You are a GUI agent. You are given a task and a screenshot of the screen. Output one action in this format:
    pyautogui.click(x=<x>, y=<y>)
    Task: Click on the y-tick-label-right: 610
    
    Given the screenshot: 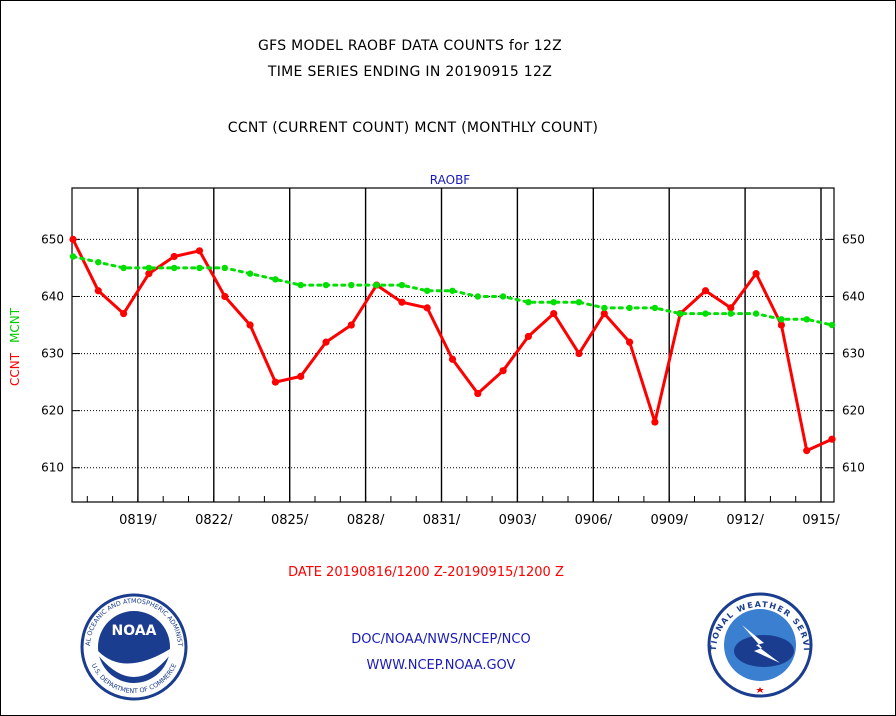 What is the action you would take?
    pyautogui.click(x=853, y=468)
    